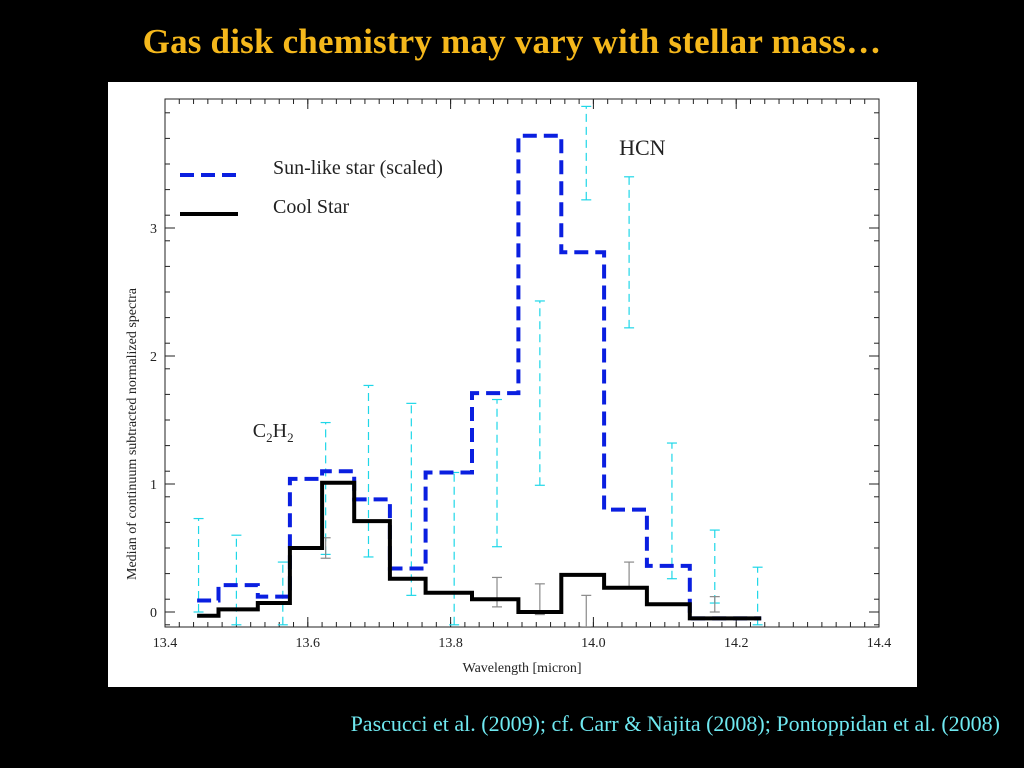 The height and width of the screenshot is (768, 1024). I want to click on x-tick-label: 14.2, so click(736, 643).